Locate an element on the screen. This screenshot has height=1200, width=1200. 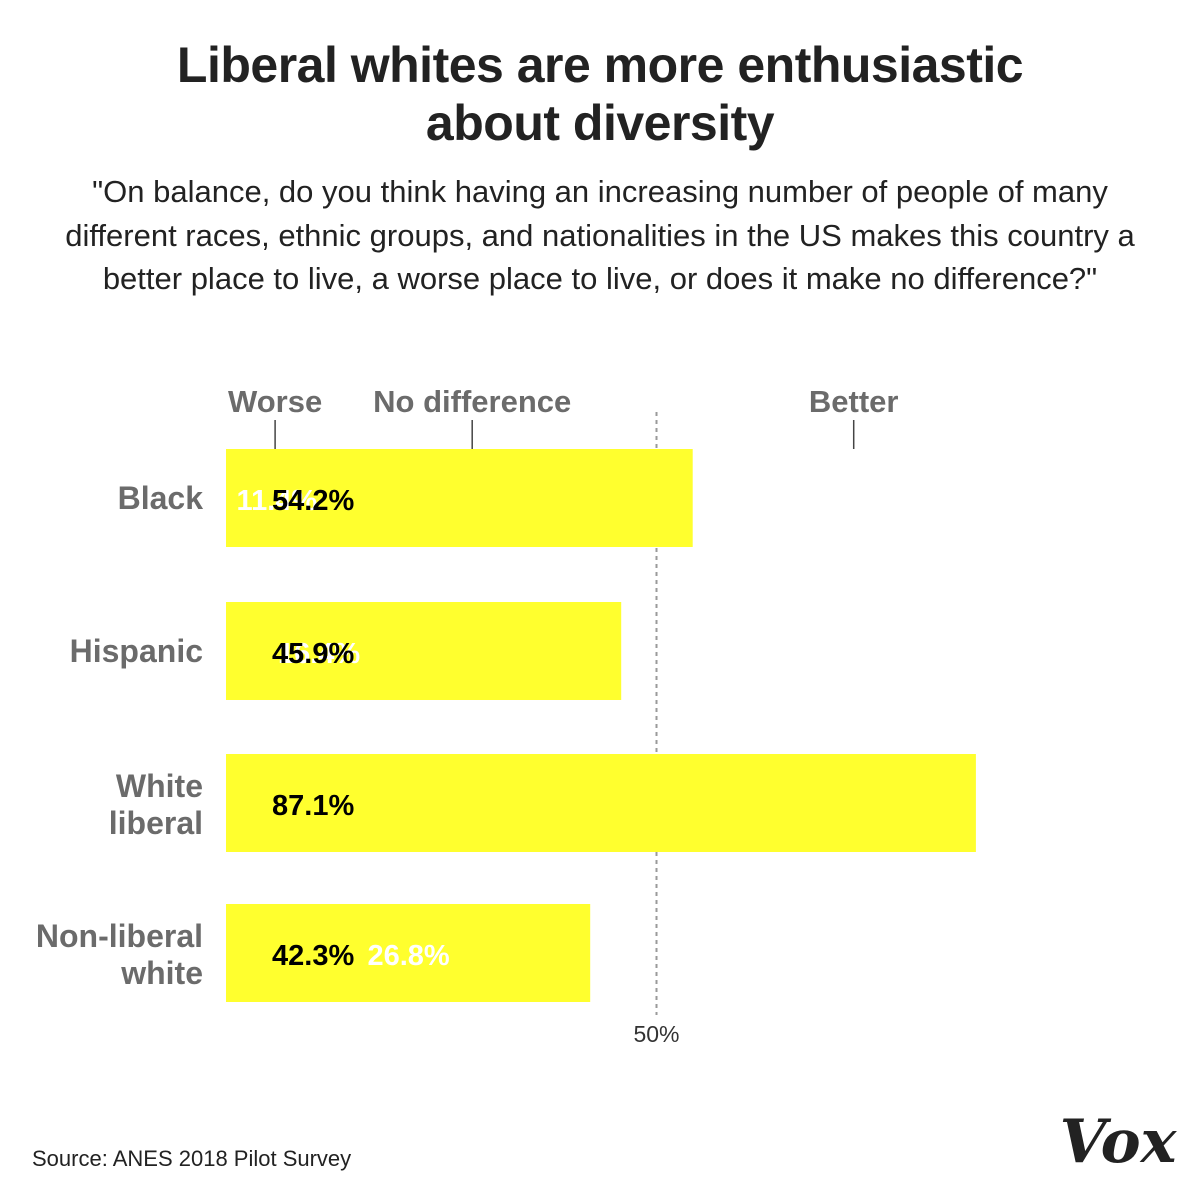
category-label-non-liberal-white: Non-liberal white is located at coordinates (119, 954).